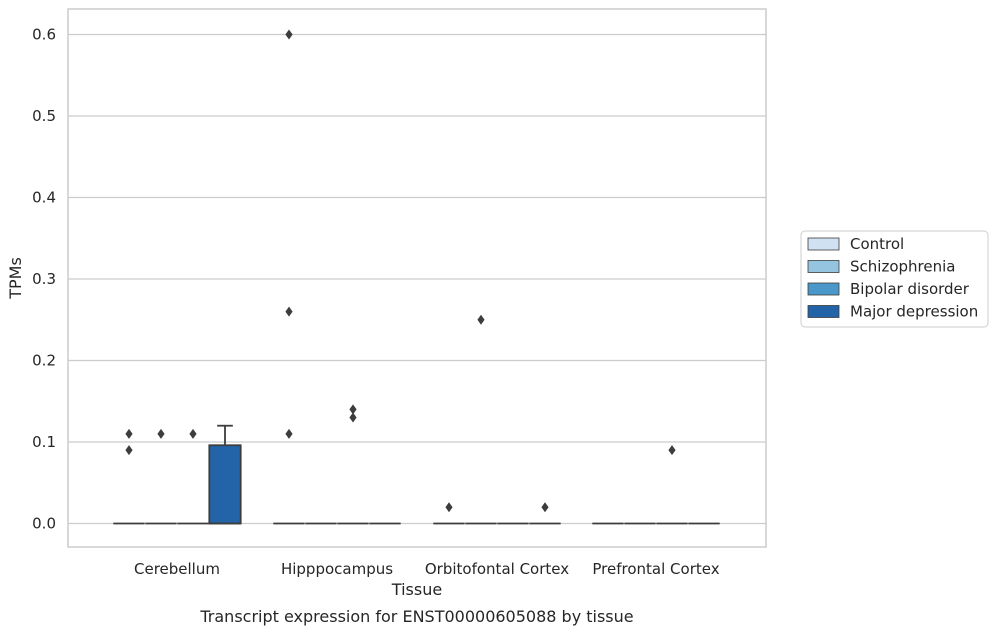  Describe the element at coordinates (44, 442) in the screenshot. I see `y-tick-label: 0.1` at that location.